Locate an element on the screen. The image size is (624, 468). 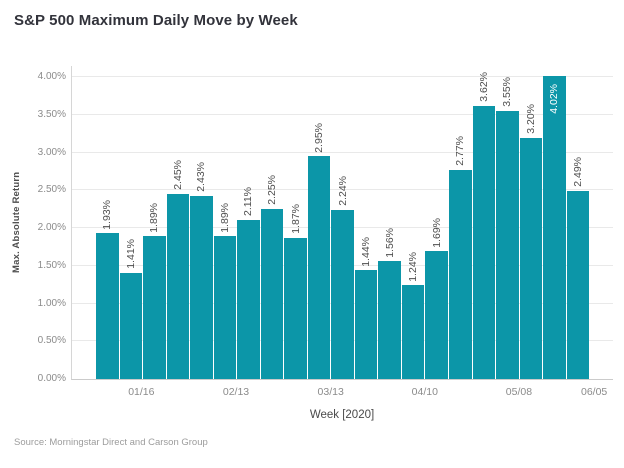
y-tick-label: 2.50% is located at coordinates (51, 190).